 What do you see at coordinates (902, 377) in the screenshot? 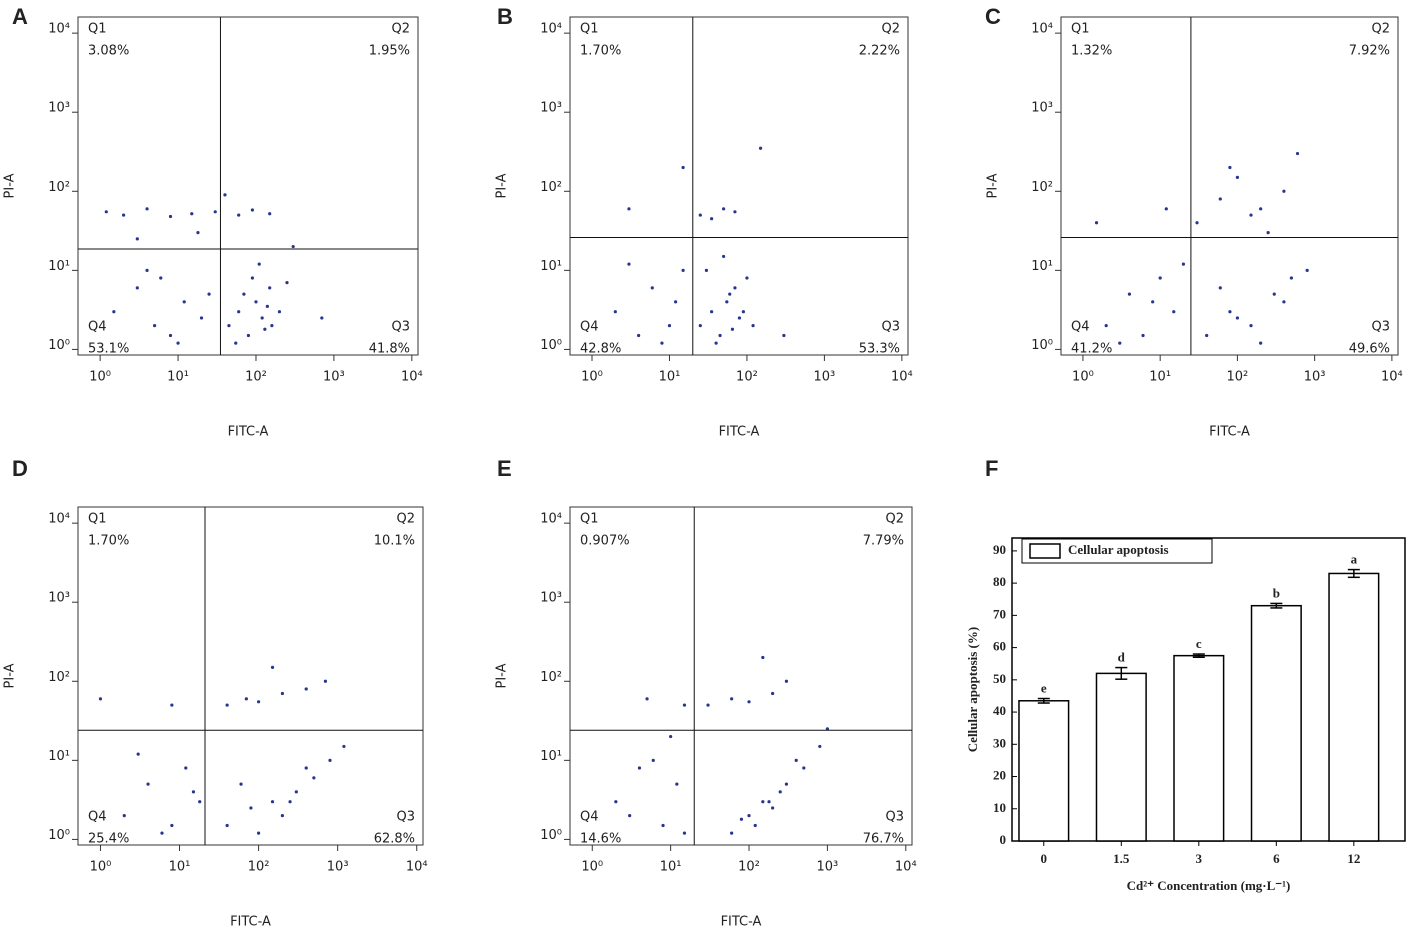
I see `x-tick-label: 10⁴` at bounding box center [902, 377].